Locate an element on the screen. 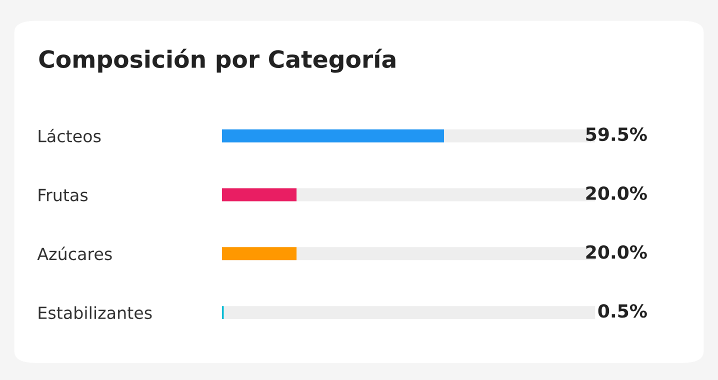 The image size is (718, 380). y-tick-label: Azúcares is located at coordinates (74, 253).